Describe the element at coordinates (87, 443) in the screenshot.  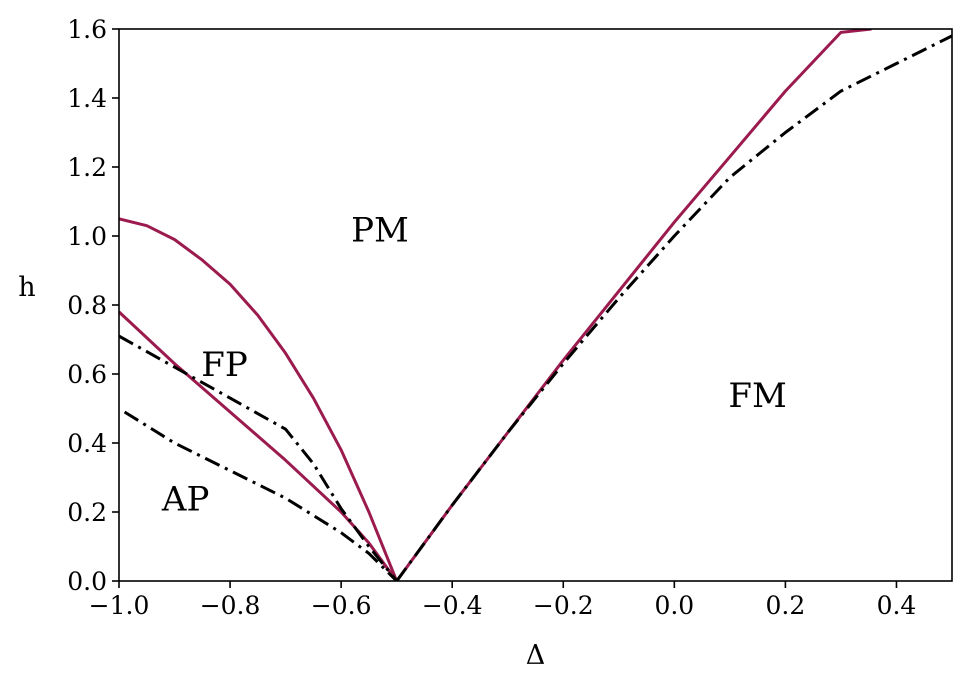
I see `y-tick-label: 0.4` at that location.